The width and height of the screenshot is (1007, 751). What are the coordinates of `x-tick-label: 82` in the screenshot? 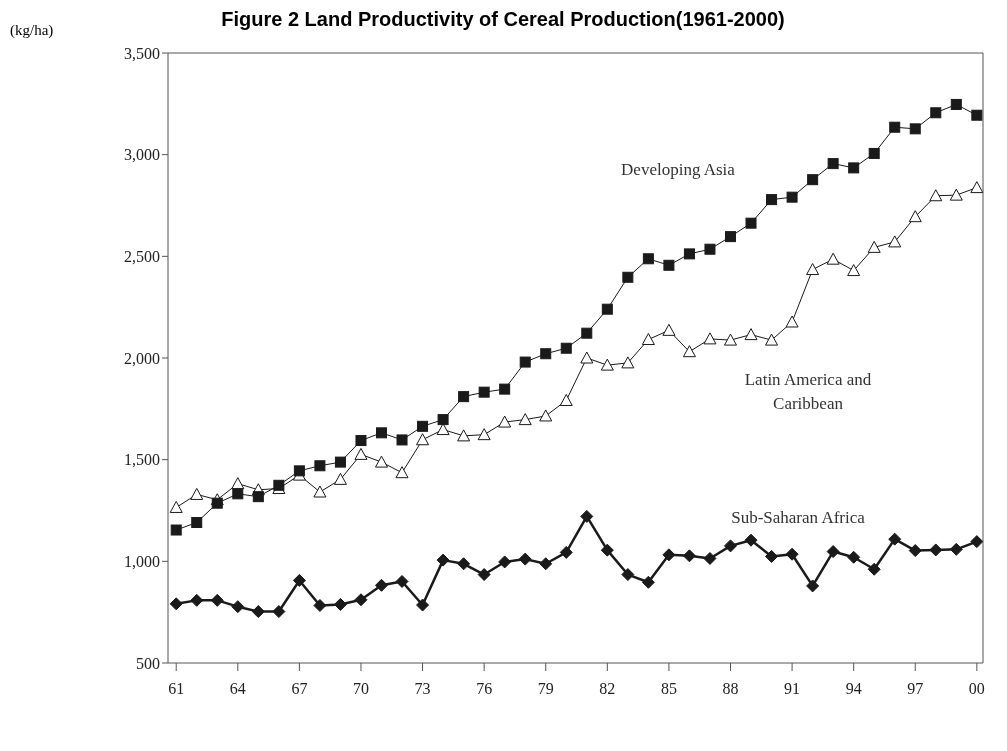 It's located at (607, 689).